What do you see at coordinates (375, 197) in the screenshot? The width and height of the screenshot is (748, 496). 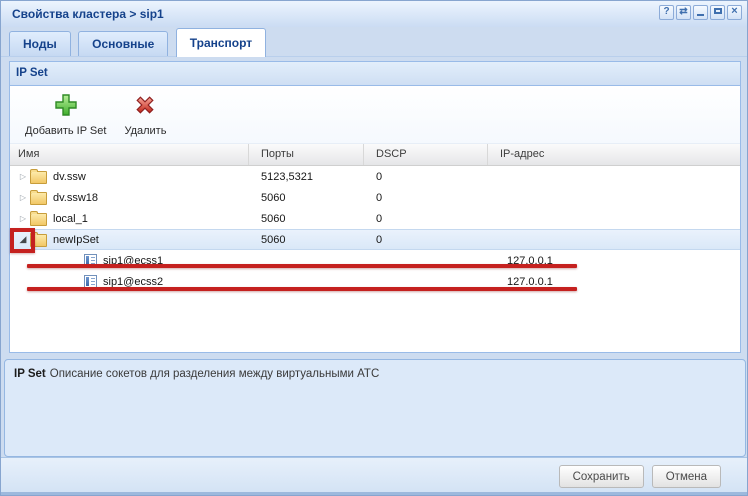 I see `table-row: dv.ssw18 5060 0` at bounding box center [375, 197].